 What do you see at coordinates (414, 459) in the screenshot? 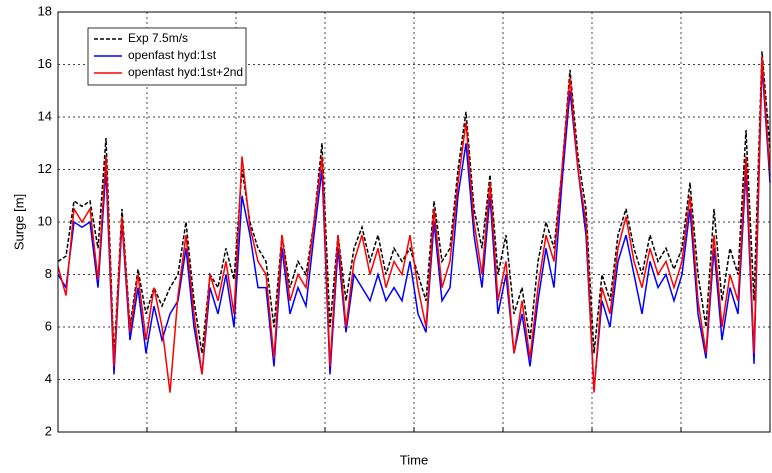
I see `x-axis-label: Time` at bounding box center [414, 459].